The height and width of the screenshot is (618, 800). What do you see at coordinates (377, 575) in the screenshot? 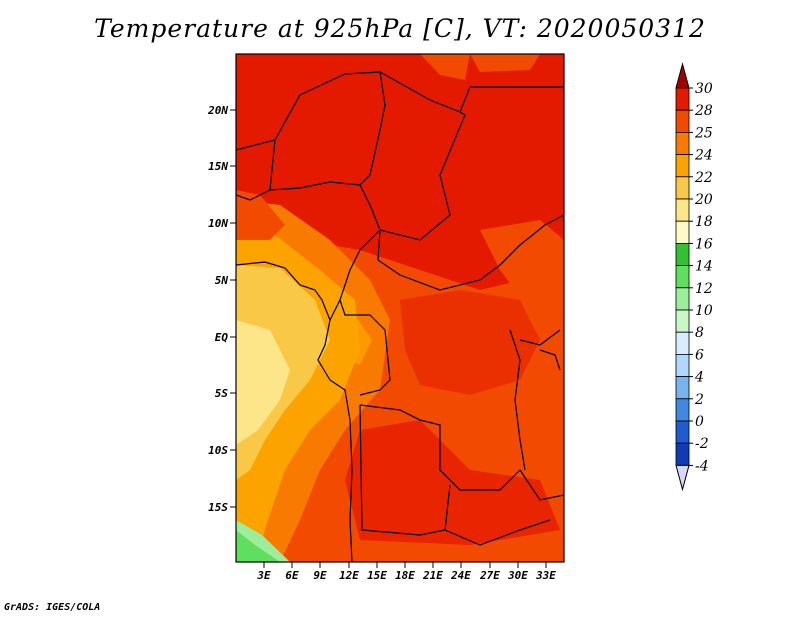
I see `lon-label: 15E` at bounding box center [377, 575].